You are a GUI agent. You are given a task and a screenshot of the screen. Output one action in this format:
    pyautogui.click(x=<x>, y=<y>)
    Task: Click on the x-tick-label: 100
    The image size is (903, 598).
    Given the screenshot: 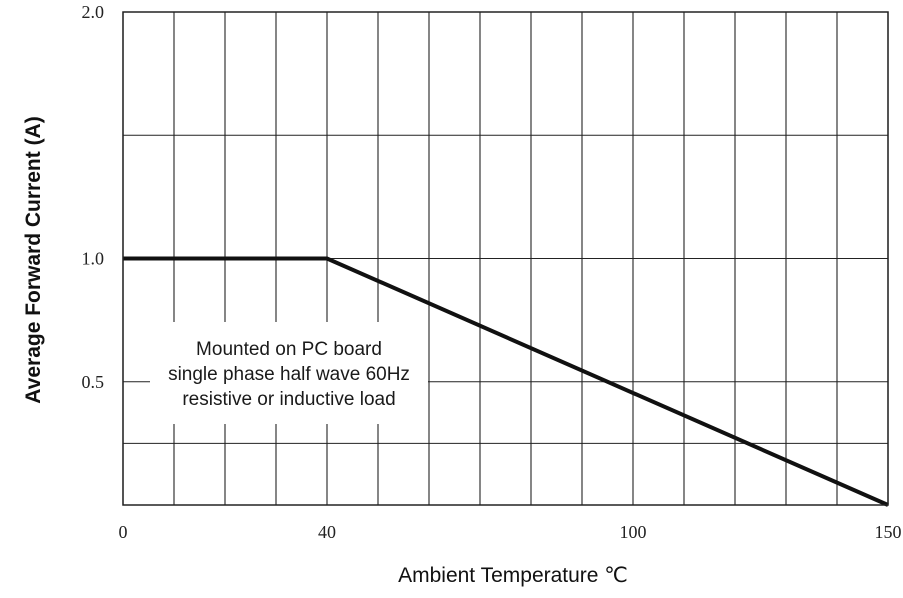 What is the action you would take?
    pyautogui.click(x=633, y=532)
    